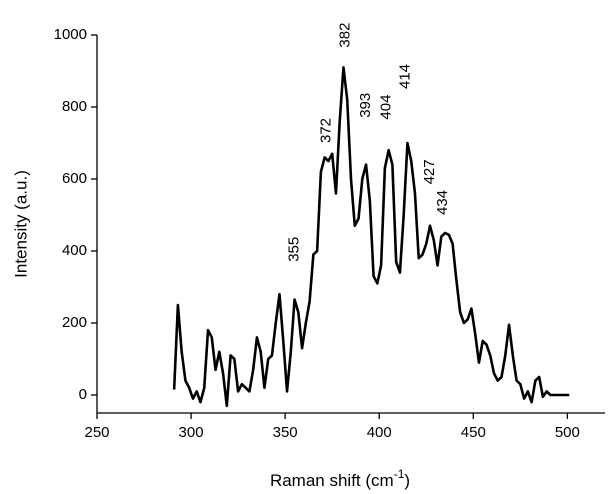 This screenshot has height=494, width=608. What do you see at coordinates (405, 76) in the screenshot?
I see `peak-label: 414` at bounding box center [405, 76].